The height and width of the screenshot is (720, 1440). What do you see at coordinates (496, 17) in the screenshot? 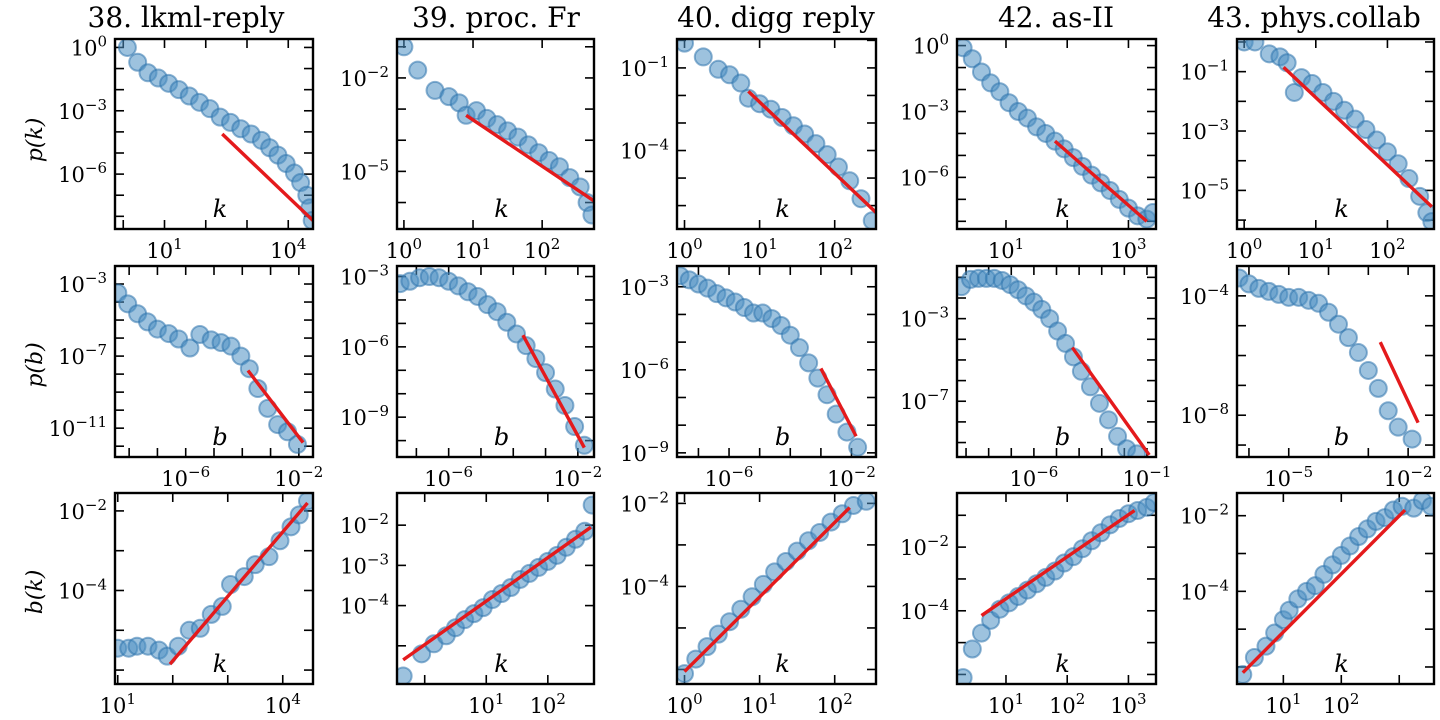
I see `column-title-39: 39. proc. Fr` at bounding box center [496, 17].